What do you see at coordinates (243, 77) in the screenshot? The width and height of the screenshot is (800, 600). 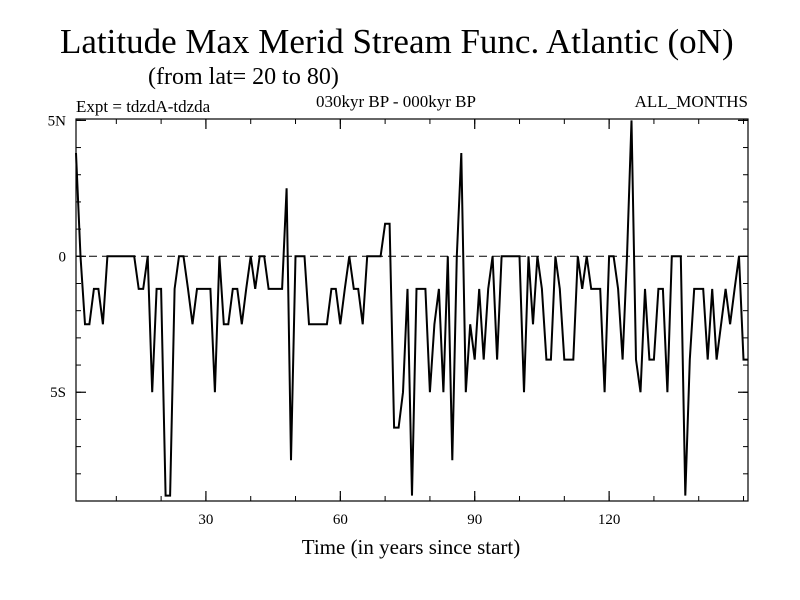 I see `chart-subtitle: (from lat= 20 to 80)` at bounding box center [243, 77].